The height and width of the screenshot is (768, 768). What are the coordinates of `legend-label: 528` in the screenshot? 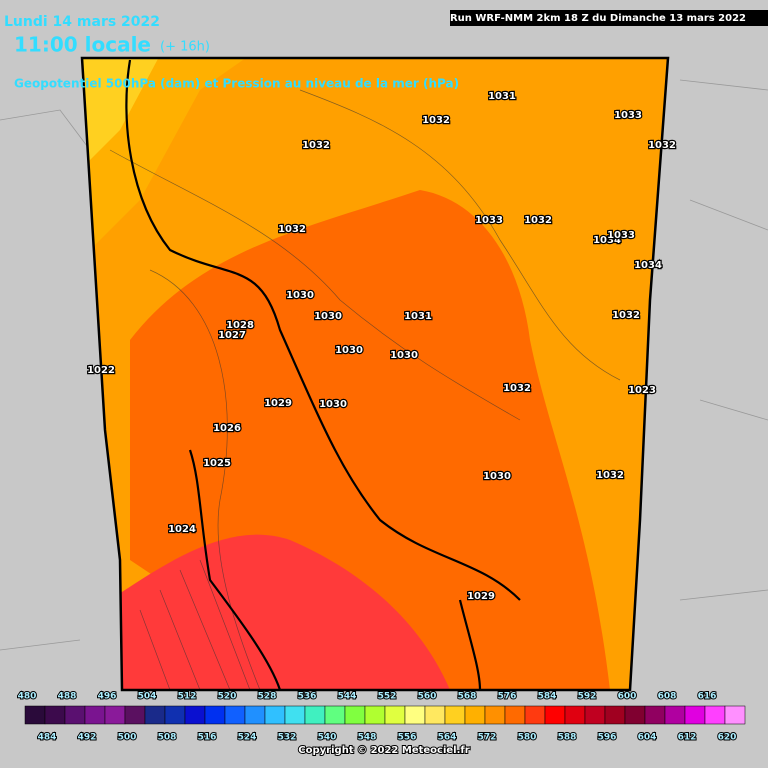 It's located at (267, 697).